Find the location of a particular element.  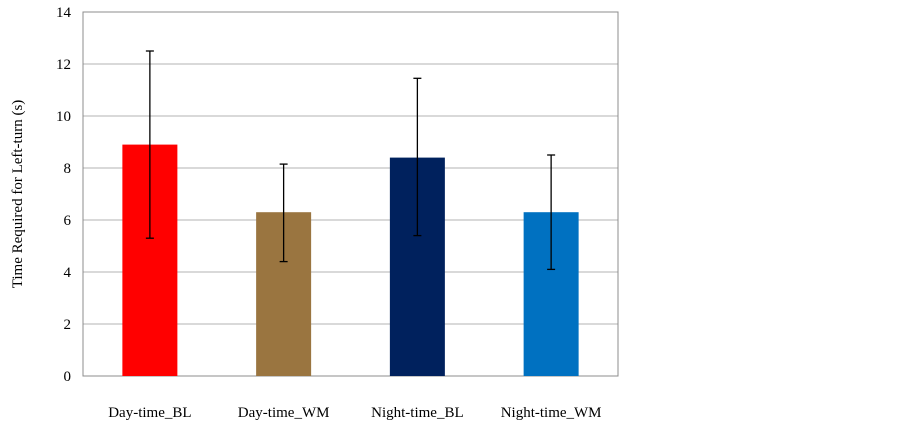

y-tick-label: 10 is located at coordinates (63, 117).